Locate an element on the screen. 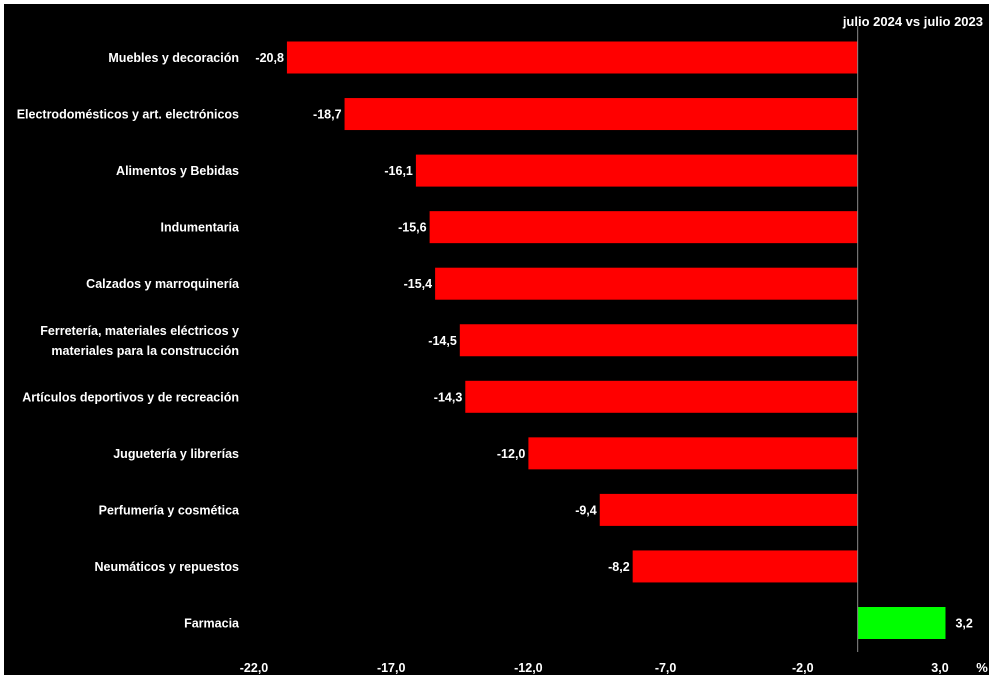 Image resolution: width=993 pixels, height=675 pixels. x-tick-label: -22,0 is located at coordinates (254, 668).